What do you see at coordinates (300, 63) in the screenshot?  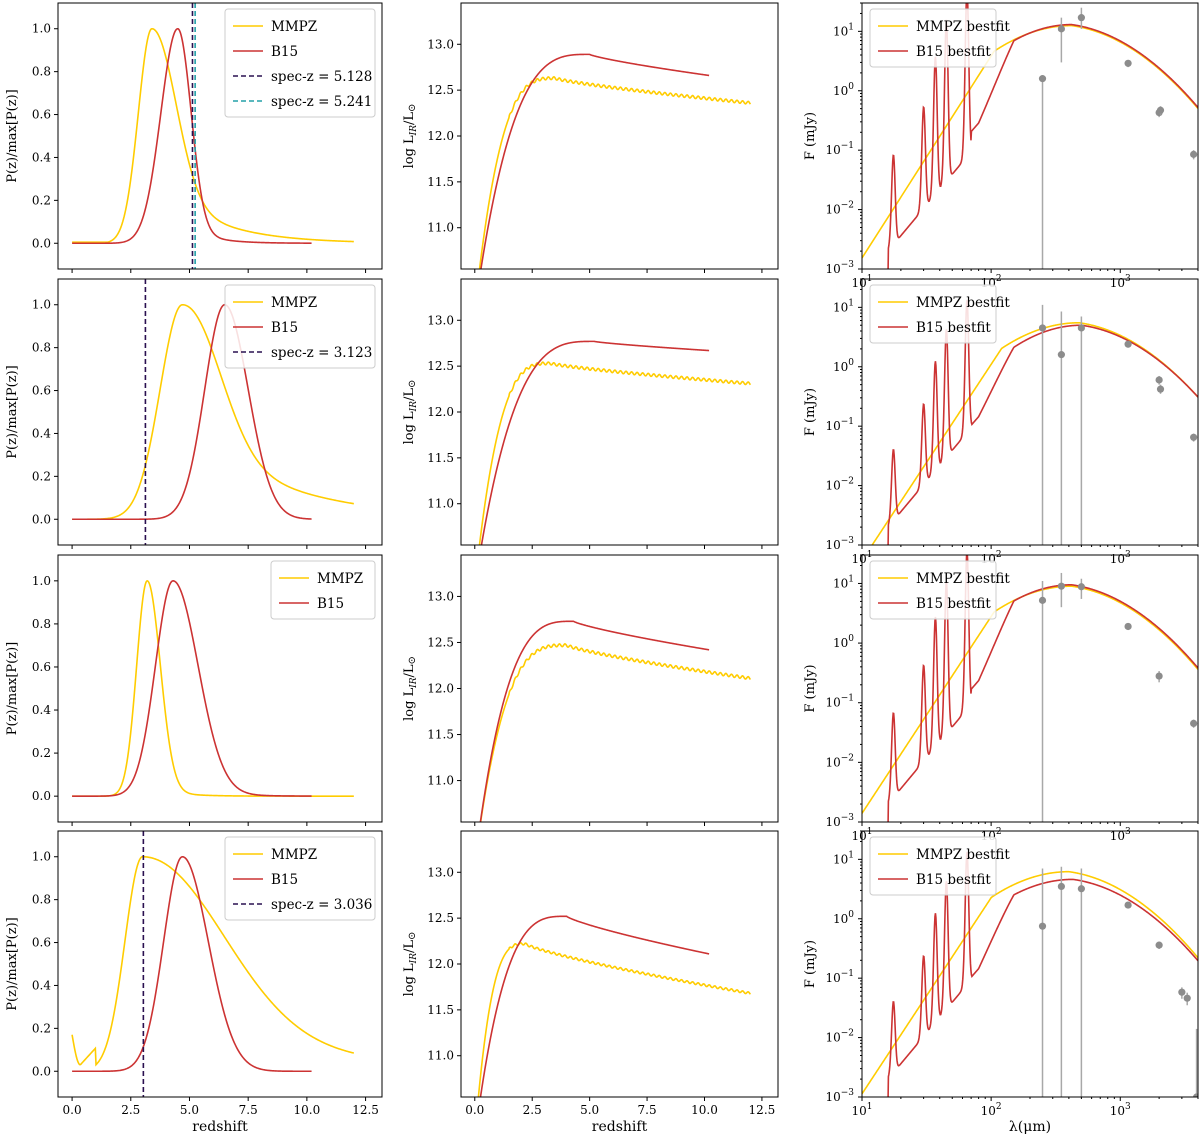 I see `legend: MMPZ B15 spec-z = 5.128 spec-z = 5.241` at bounding box center [300, 63].